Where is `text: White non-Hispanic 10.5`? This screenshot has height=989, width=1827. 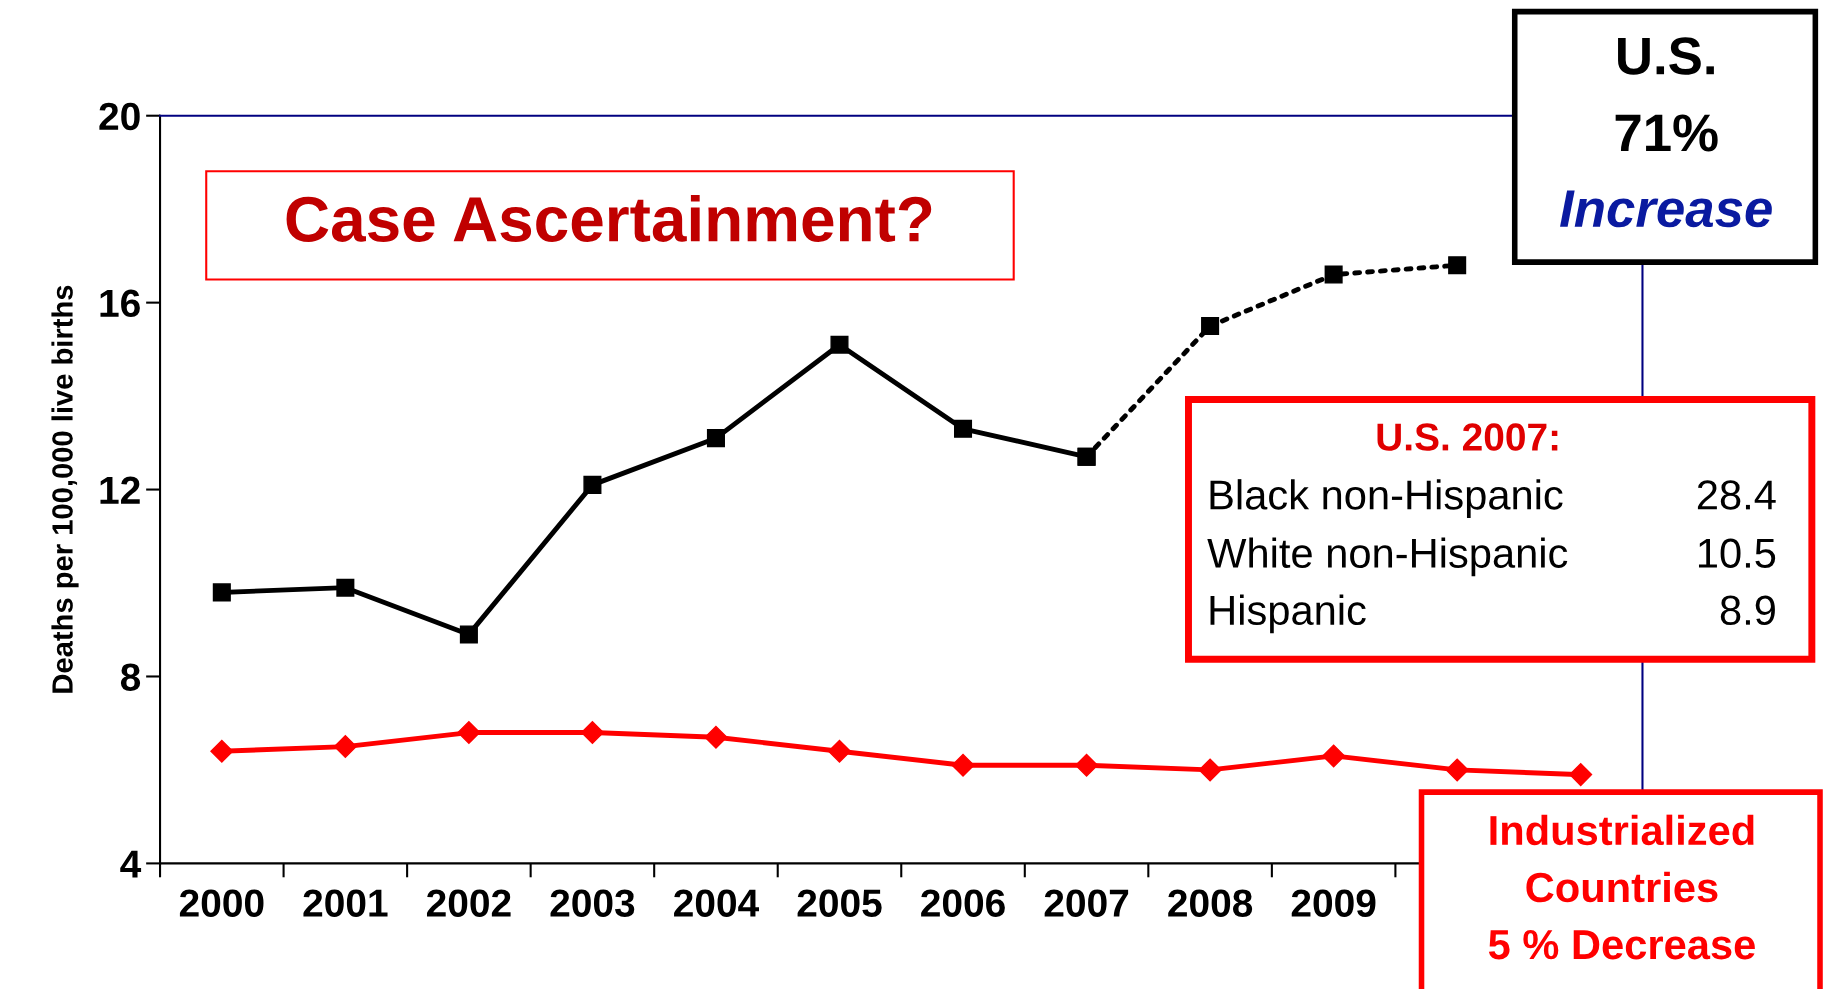
text: White non-Hispanic 10.5 is located at coordinates (1491, 557).